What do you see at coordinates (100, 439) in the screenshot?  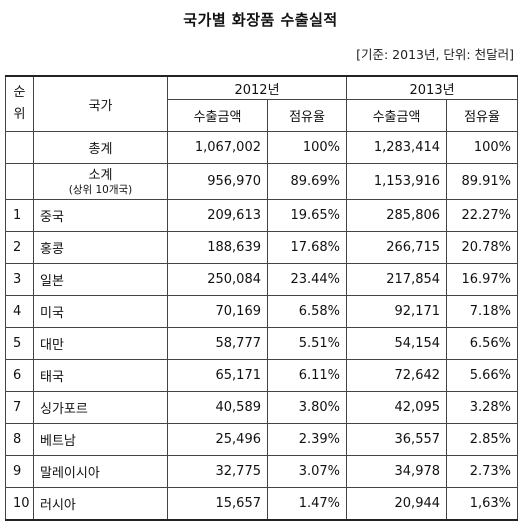 I see `country-cell: 베트남` at bounding box center [100, 439].